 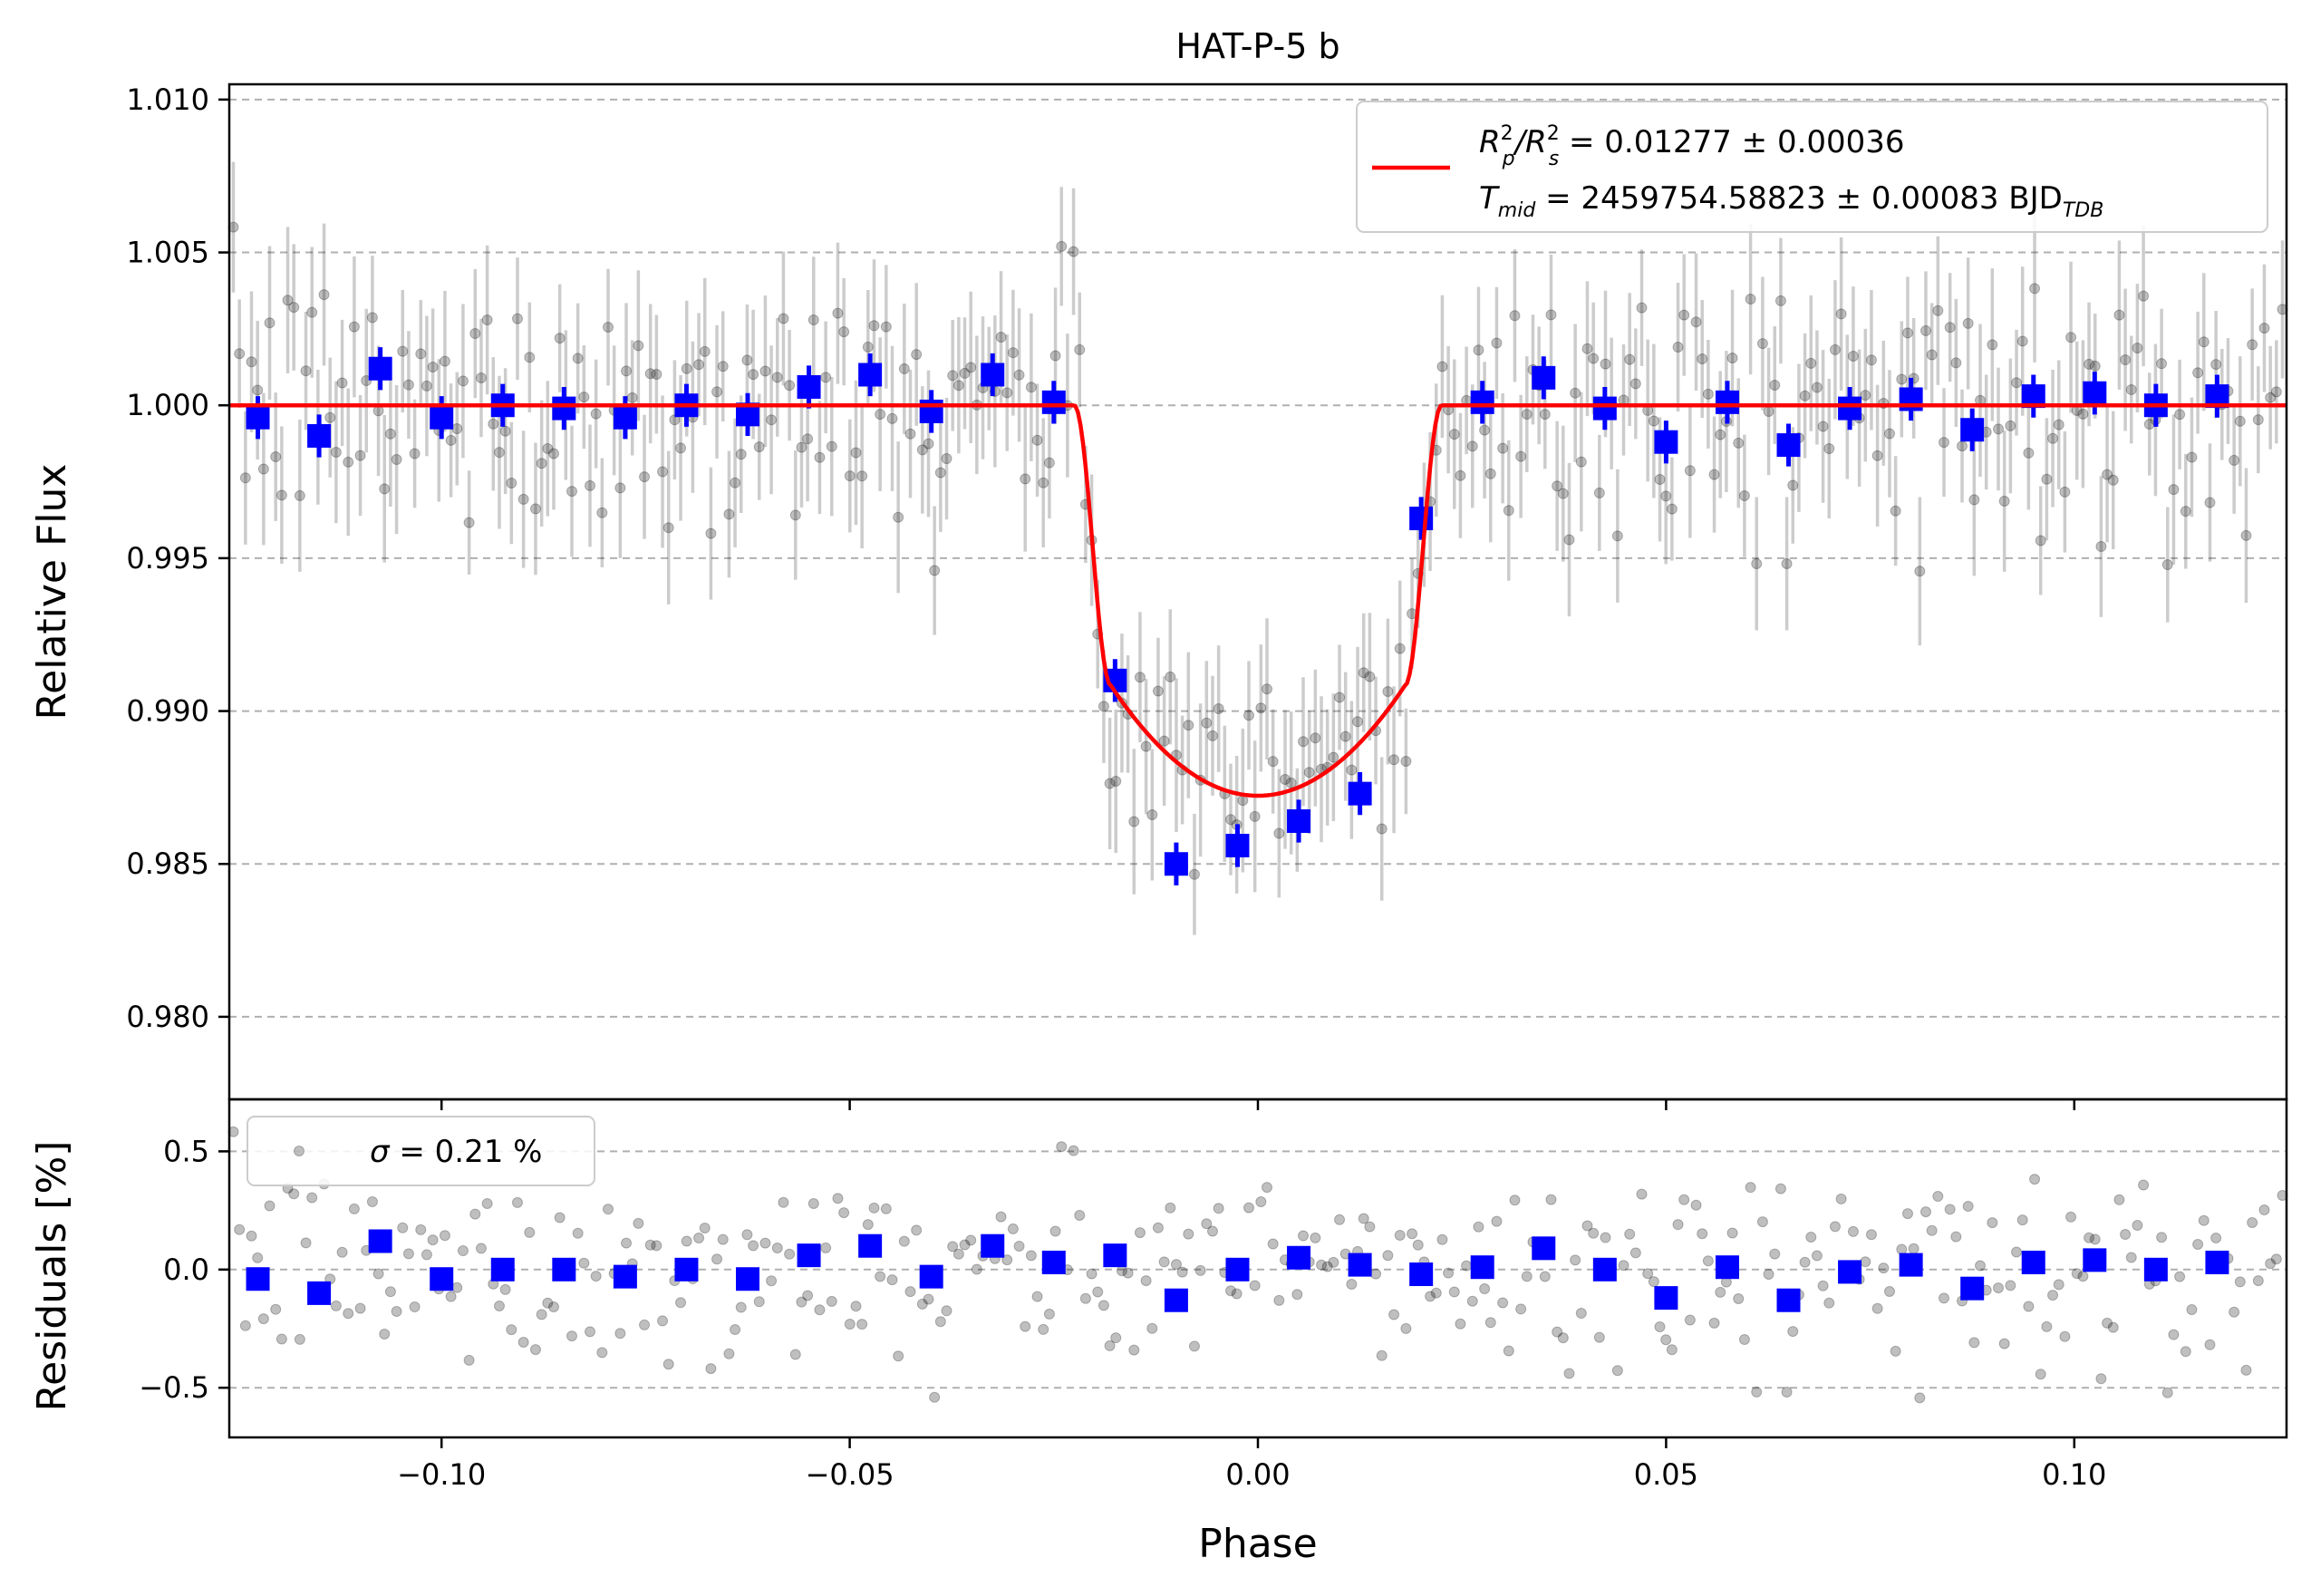 I want to click on binned-flux-point, so click(x=1482, y=402).